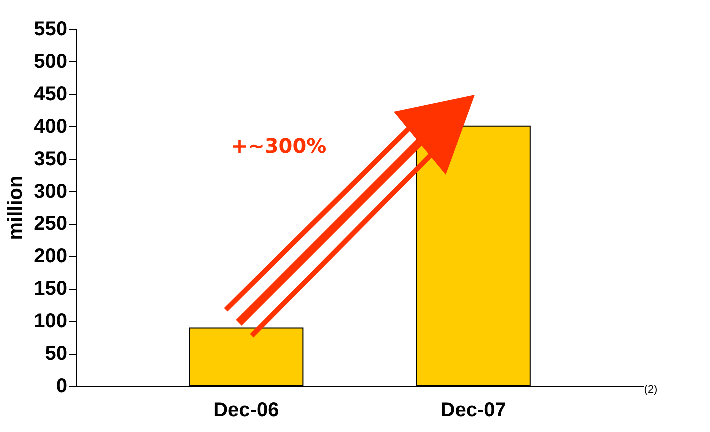 Image resolution: width=710 pixels, height=432 pixels. What do you see at coordinates (56, 354) in the screenshot?
I see `y-tick-label: 50` at bounding box center [56, 354].